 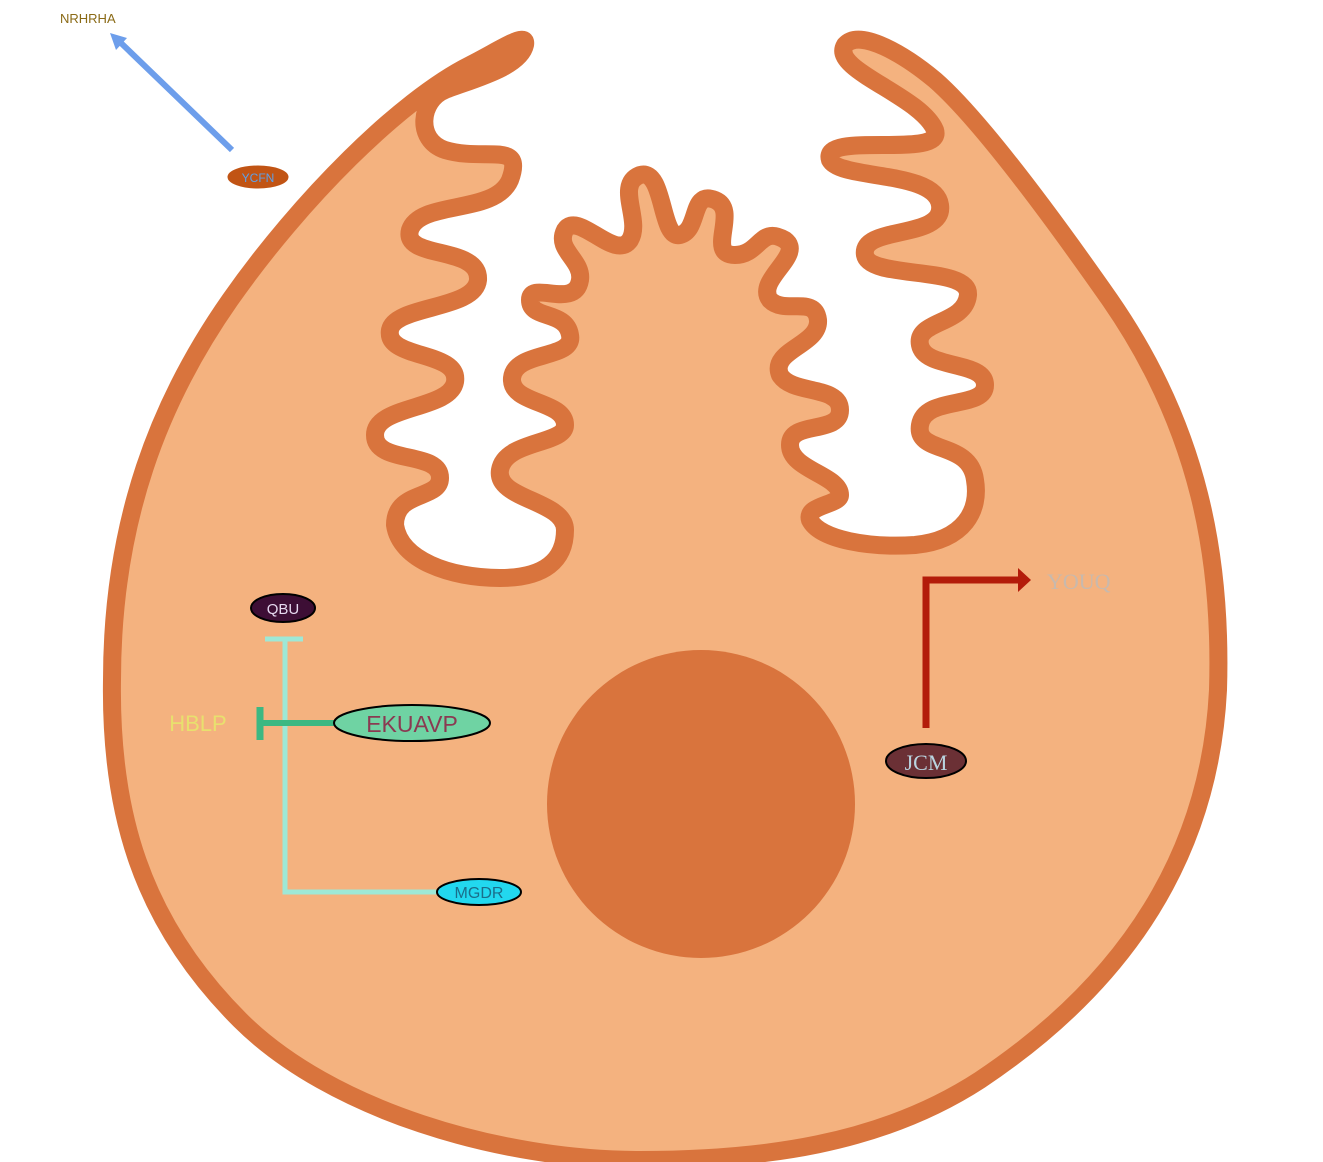 I want to click on qbu-label: QBU, so click(x=283, y=609).